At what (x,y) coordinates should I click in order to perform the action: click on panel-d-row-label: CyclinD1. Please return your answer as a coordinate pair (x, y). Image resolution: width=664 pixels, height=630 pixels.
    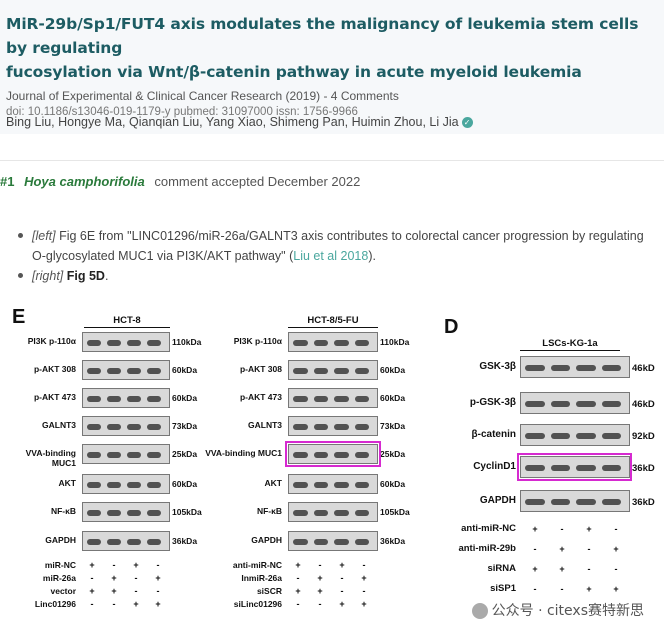
    Looking at the image, I should click on (494, 466).